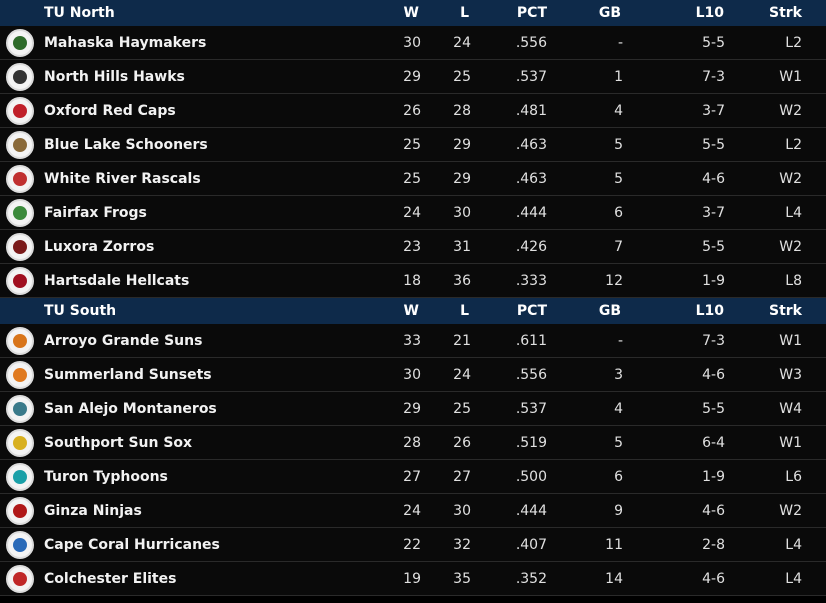 This screenshot has width=826, height=603. What do you see at coordinates (114, 76) in the screenshot?
I see `team-name-link: North Hills Hawks` at bounding box center [114, 76].